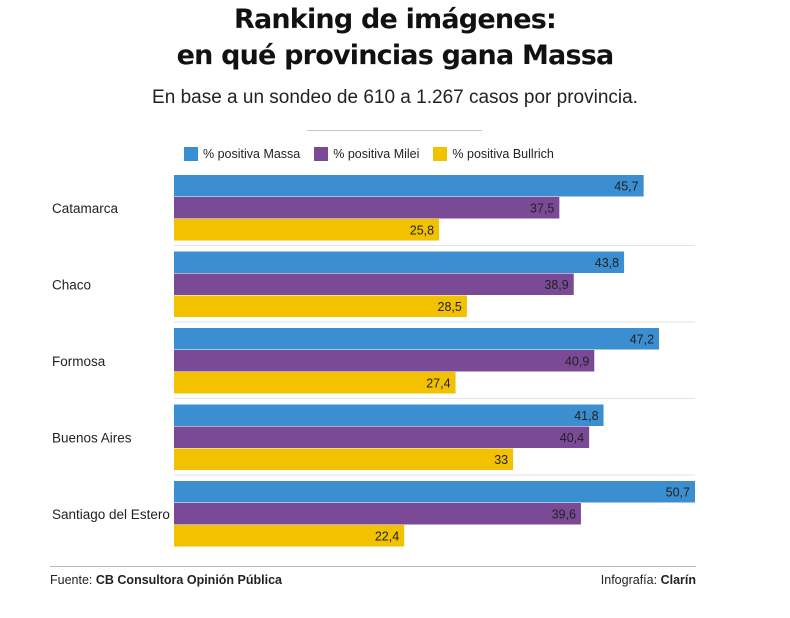 This screenshot has height=618, width=790. What do you see at coordinates (438, 383) in the screenshot?
I see `data-label: 27,4` at bounding box center [438, 383].